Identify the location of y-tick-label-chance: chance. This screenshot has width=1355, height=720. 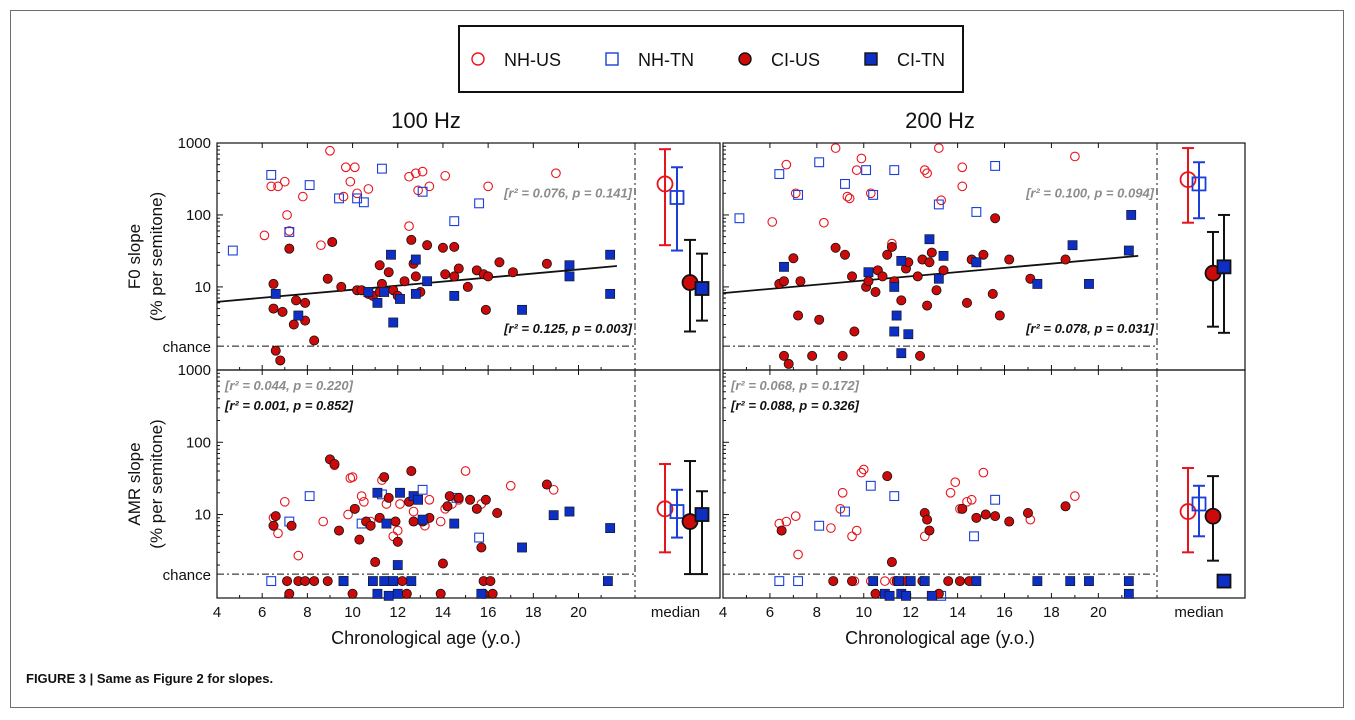
(187, 347).